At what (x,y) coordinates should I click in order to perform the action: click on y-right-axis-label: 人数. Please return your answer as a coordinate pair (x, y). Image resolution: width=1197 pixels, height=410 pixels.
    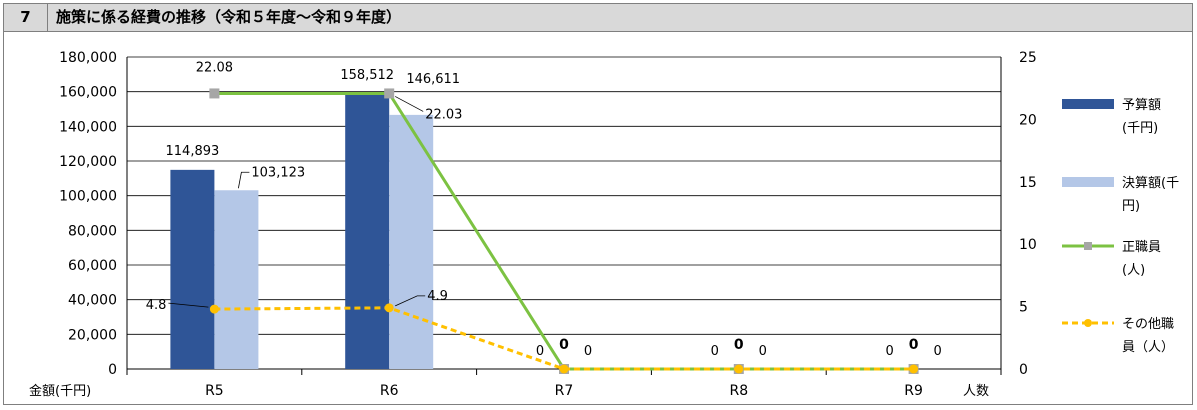
    Looking at the image, I should click on (976, 391).